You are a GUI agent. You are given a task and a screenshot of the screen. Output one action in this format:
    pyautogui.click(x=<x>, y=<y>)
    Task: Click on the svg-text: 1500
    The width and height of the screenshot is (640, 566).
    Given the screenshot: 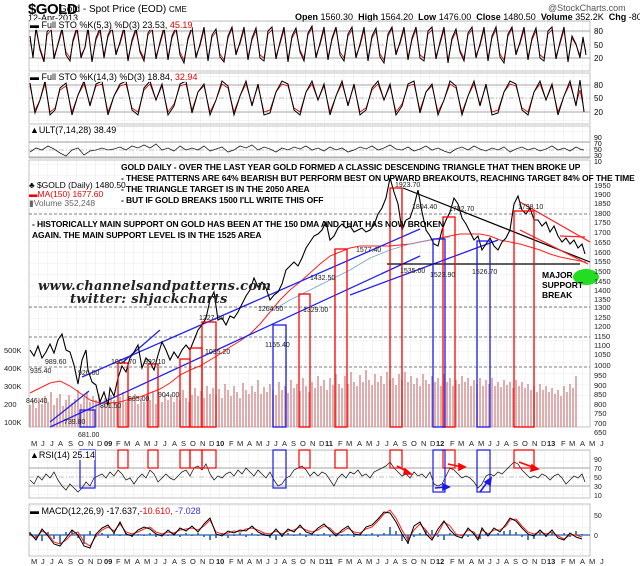 What is the action you would take?
    pyautogui.click(x=602, y=271)
    